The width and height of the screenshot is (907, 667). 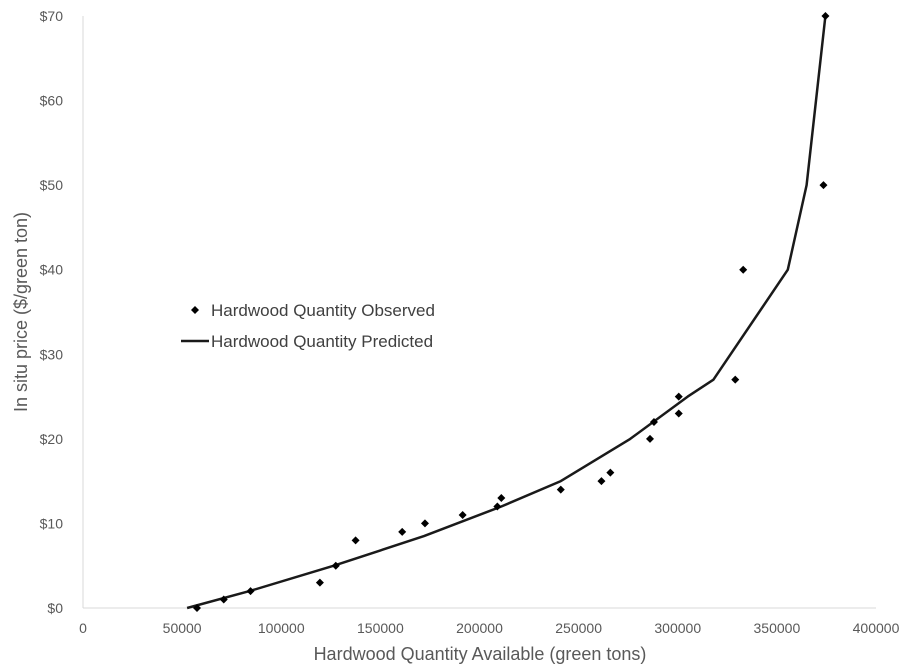 I want to click on y-tick-label: $60, so click(x=52, y=101).